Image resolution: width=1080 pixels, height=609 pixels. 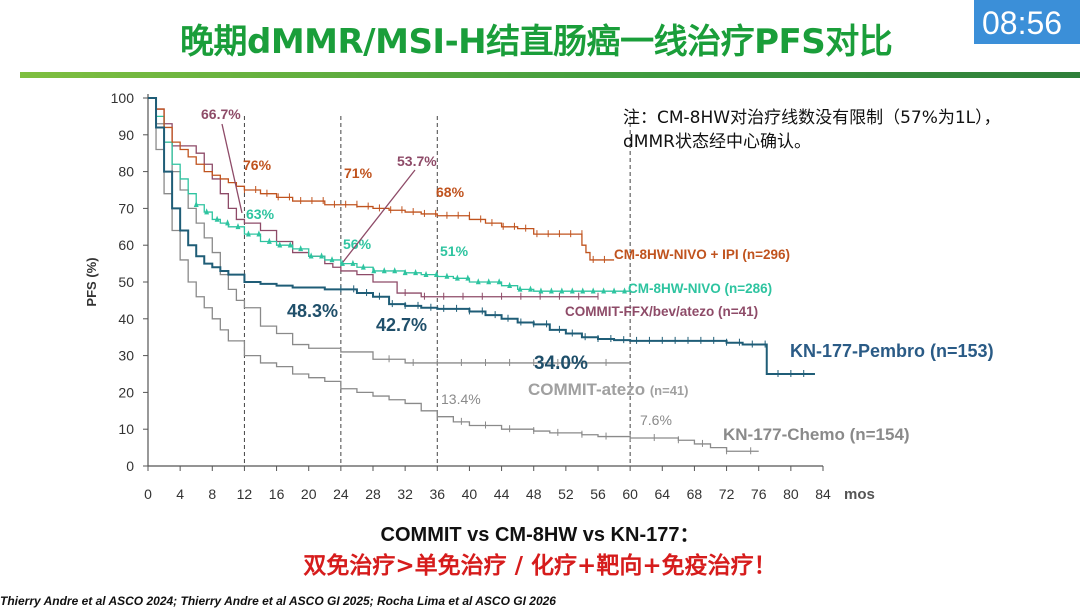 I want to click on annotation-label: 76%, so click(x=257, y=165).